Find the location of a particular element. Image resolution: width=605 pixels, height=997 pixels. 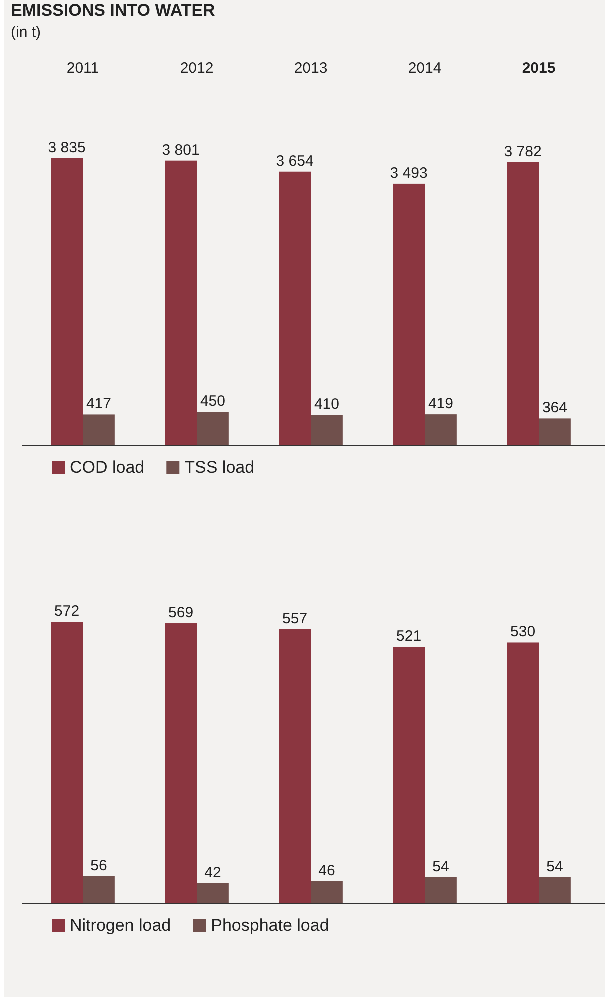

data-label: 3 782 is located at coordinates (523, 151).